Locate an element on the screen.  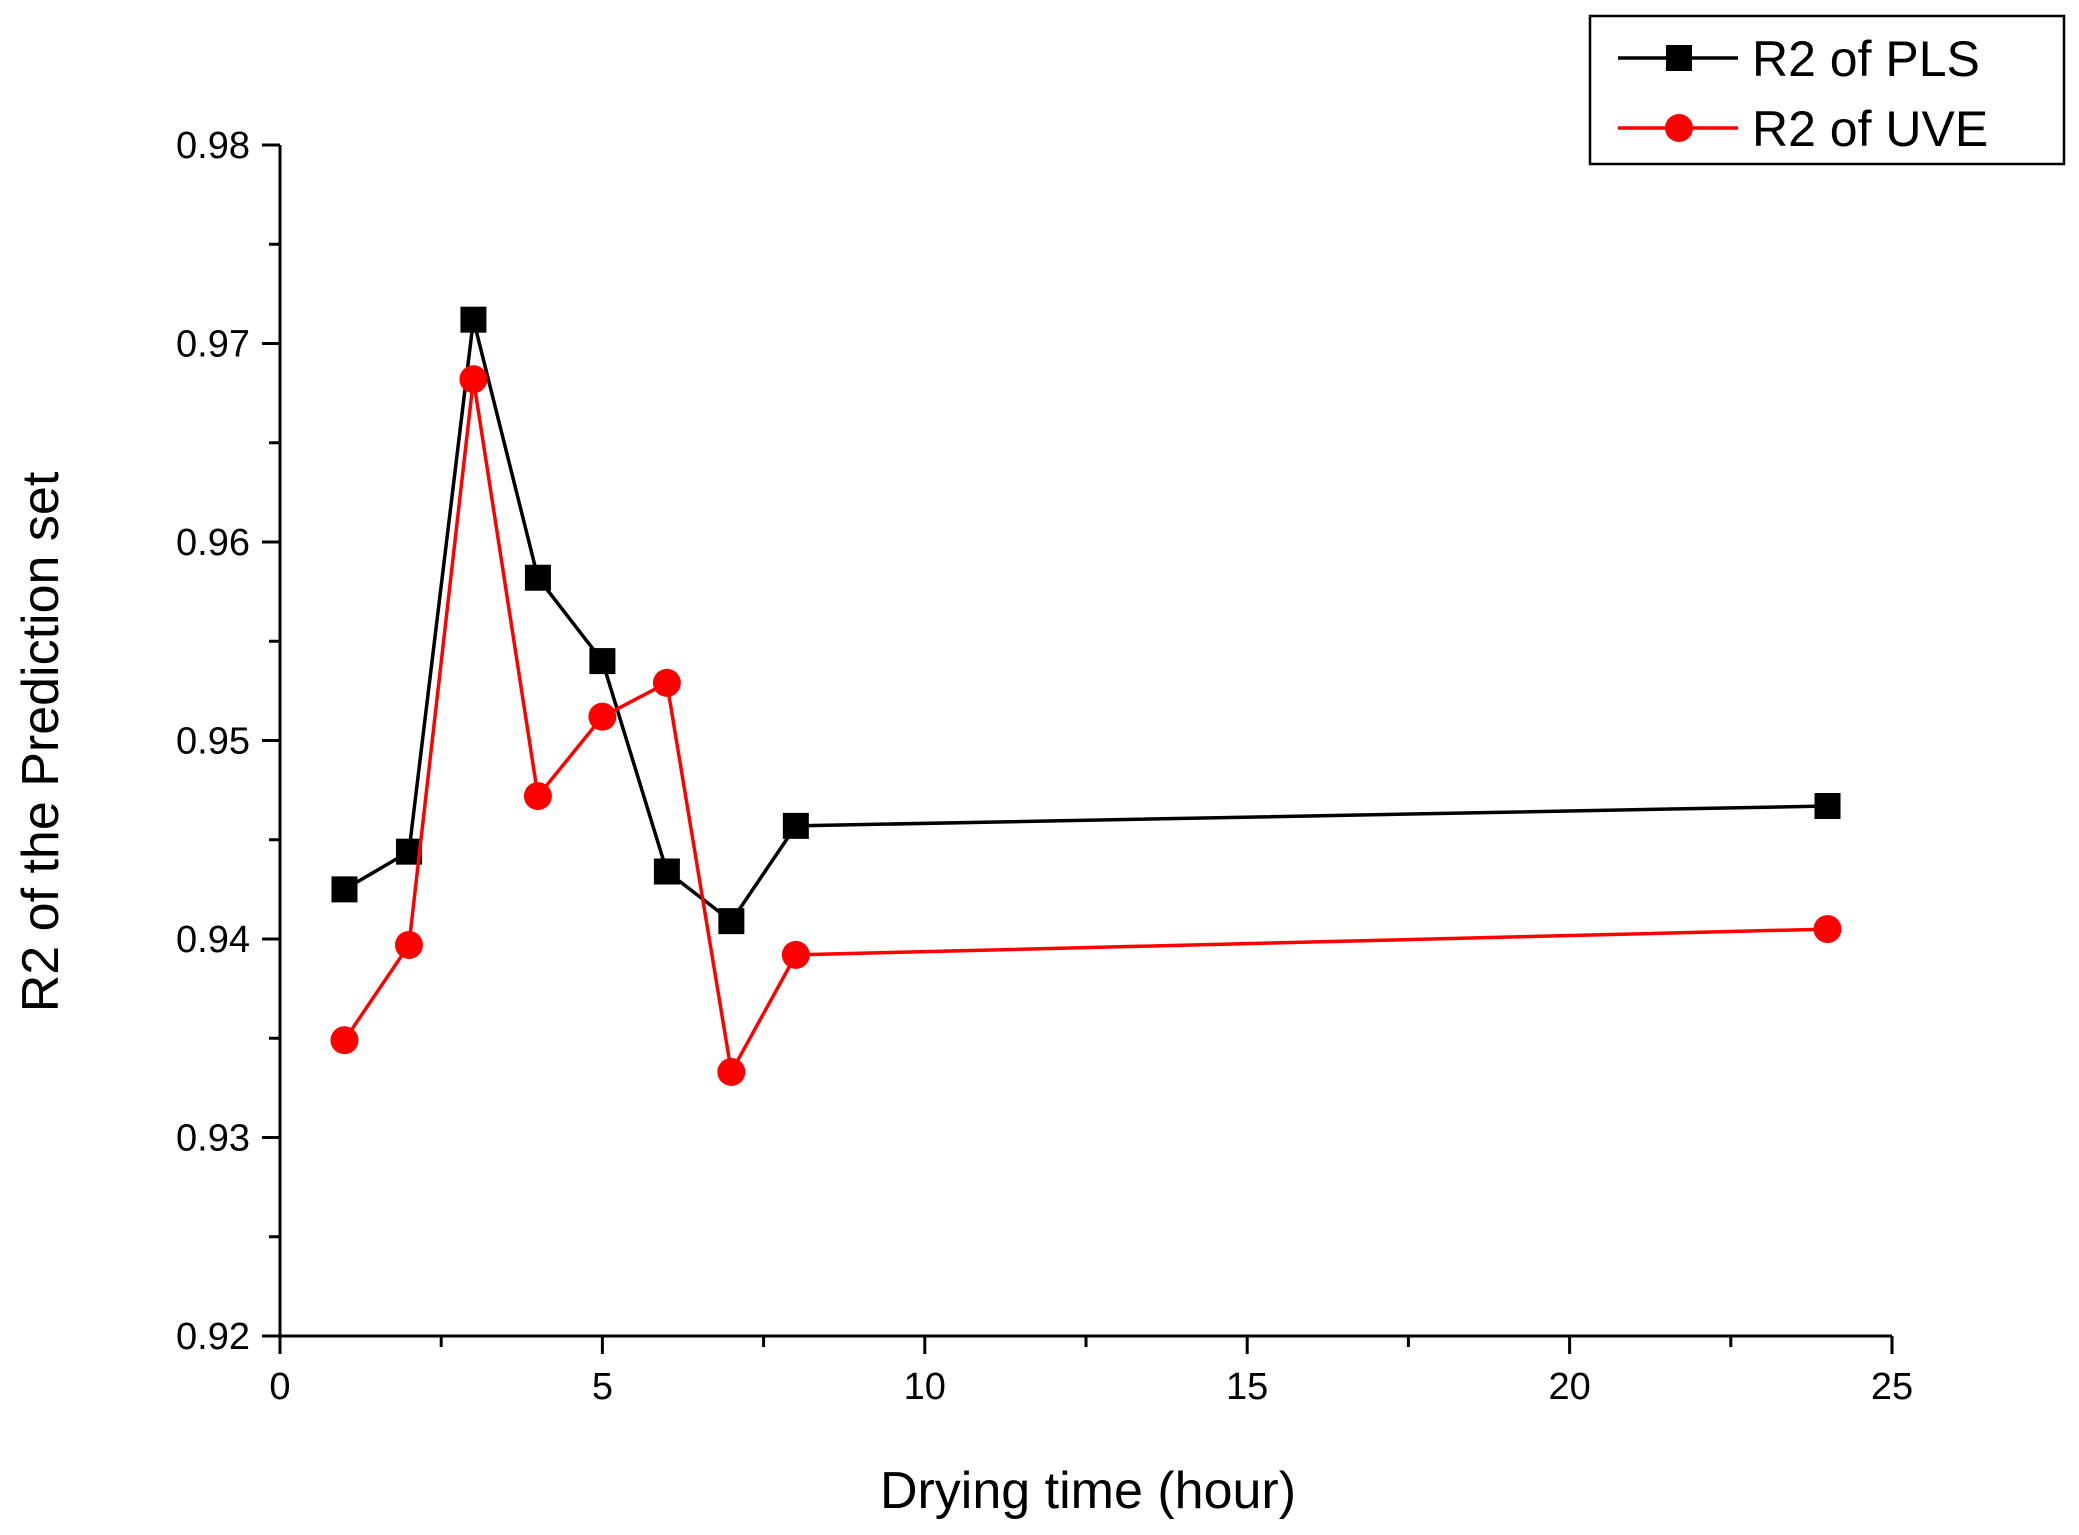
y-tick-label: 0.92 is located at coordinates (213, 1337).